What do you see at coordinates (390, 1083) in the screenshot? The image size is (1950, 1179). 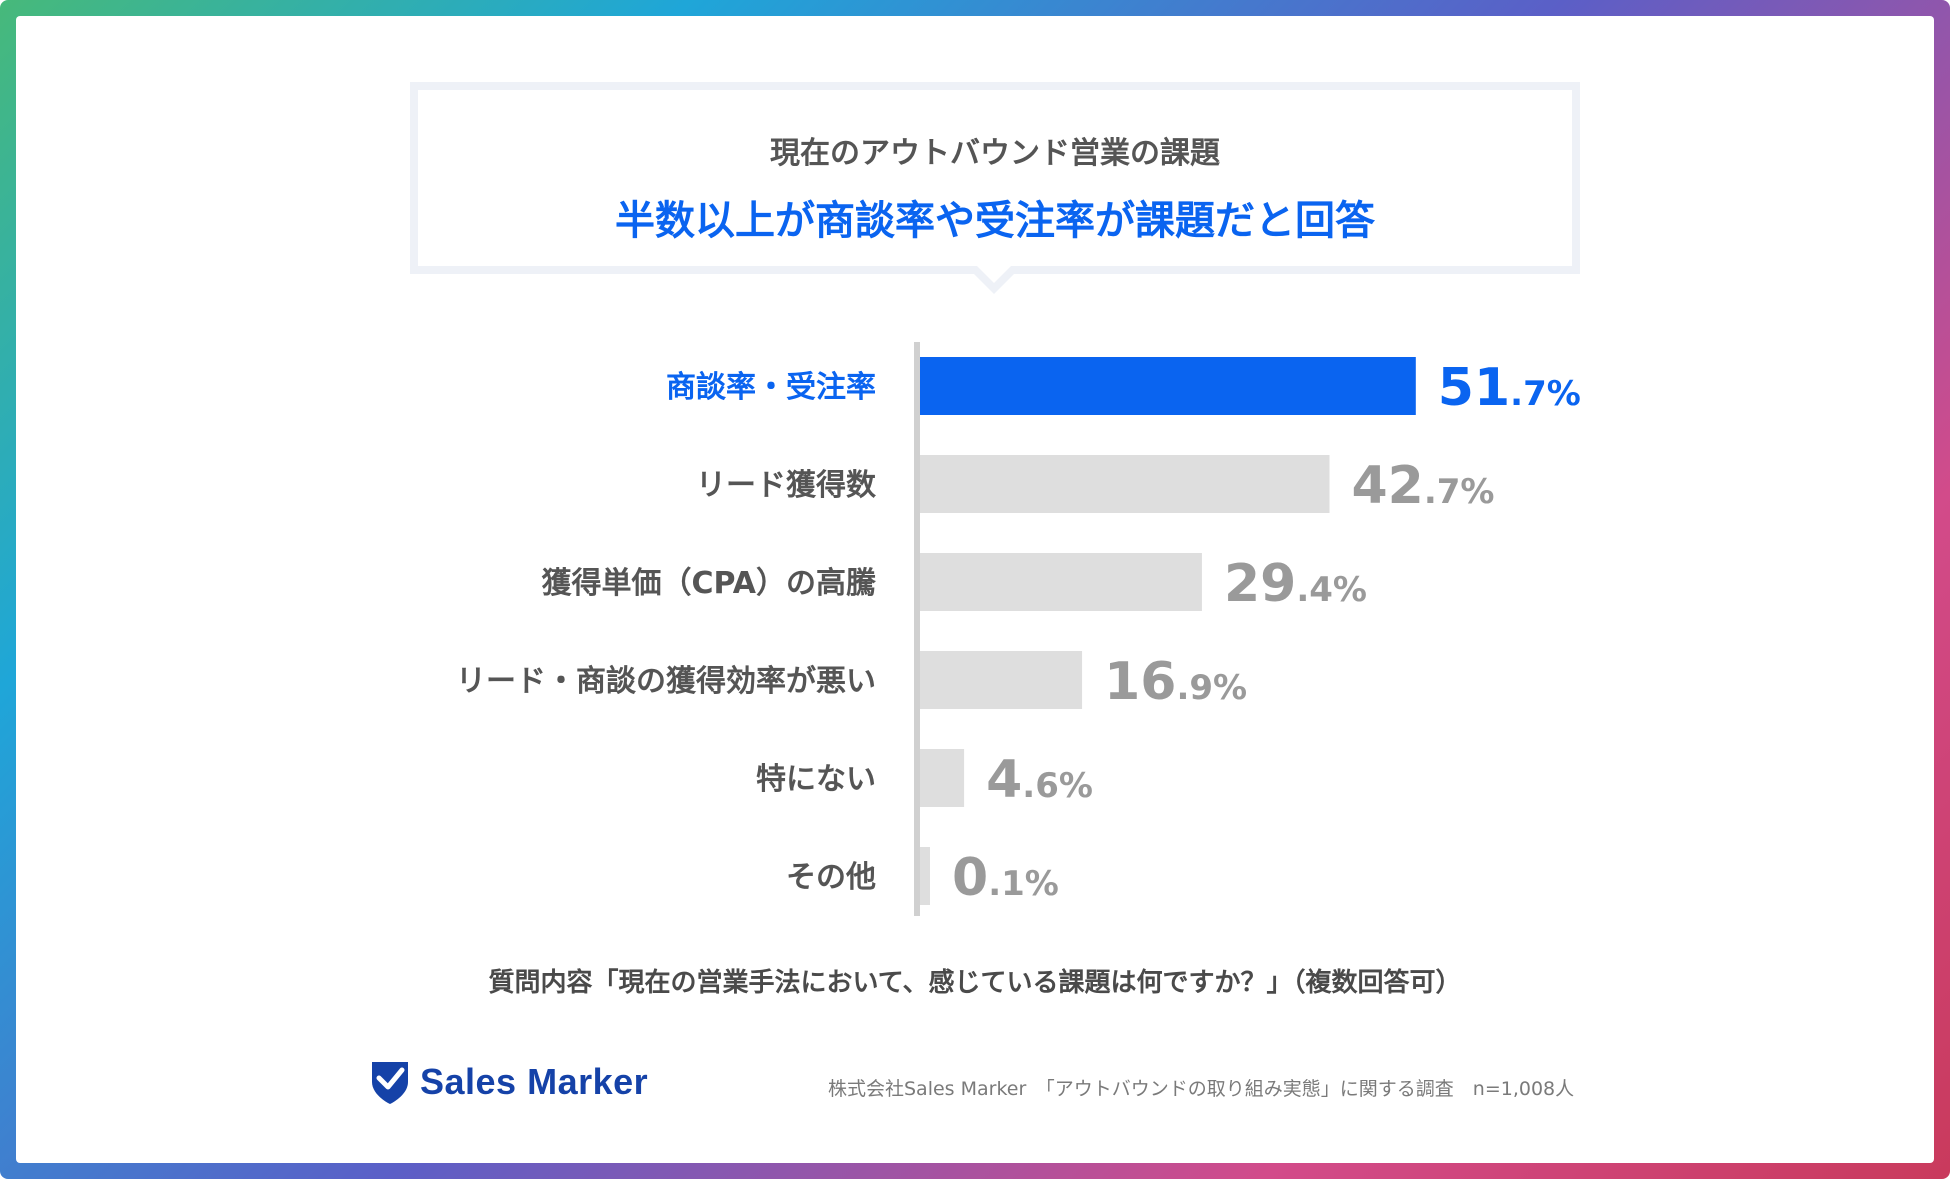 I see `map-pin-check-icon` at bounding box center [390, 1083].